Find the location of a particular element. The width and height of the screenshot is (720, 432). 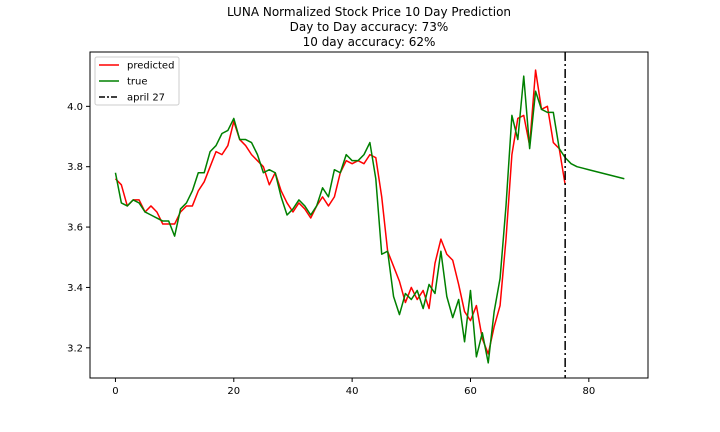

x-tick-label: 80 is located at coordinates (588, 391).